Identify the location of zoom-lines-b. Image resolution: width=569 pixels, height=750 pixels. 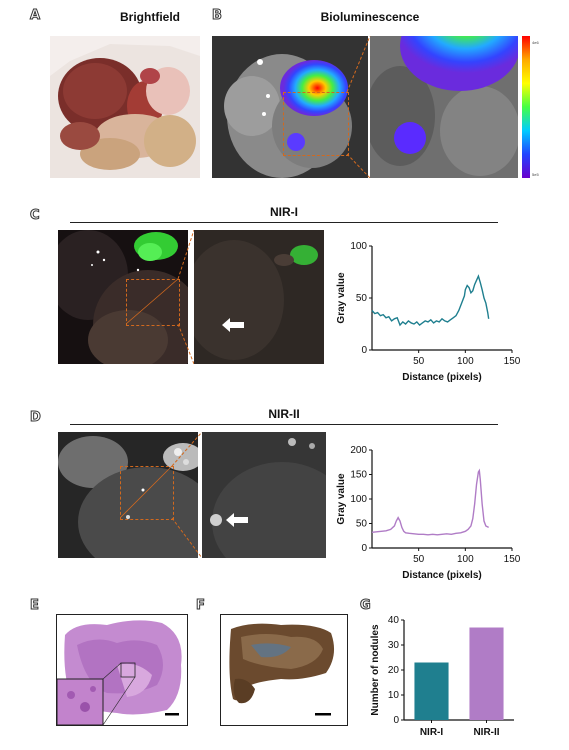
(358, 107).